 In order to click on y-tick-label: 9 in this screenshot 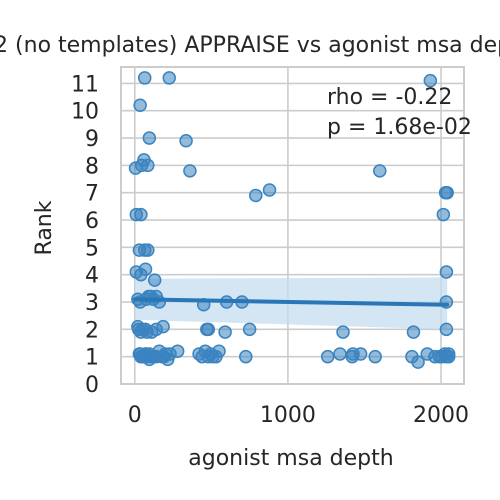, I will do `click(92, 139)`.